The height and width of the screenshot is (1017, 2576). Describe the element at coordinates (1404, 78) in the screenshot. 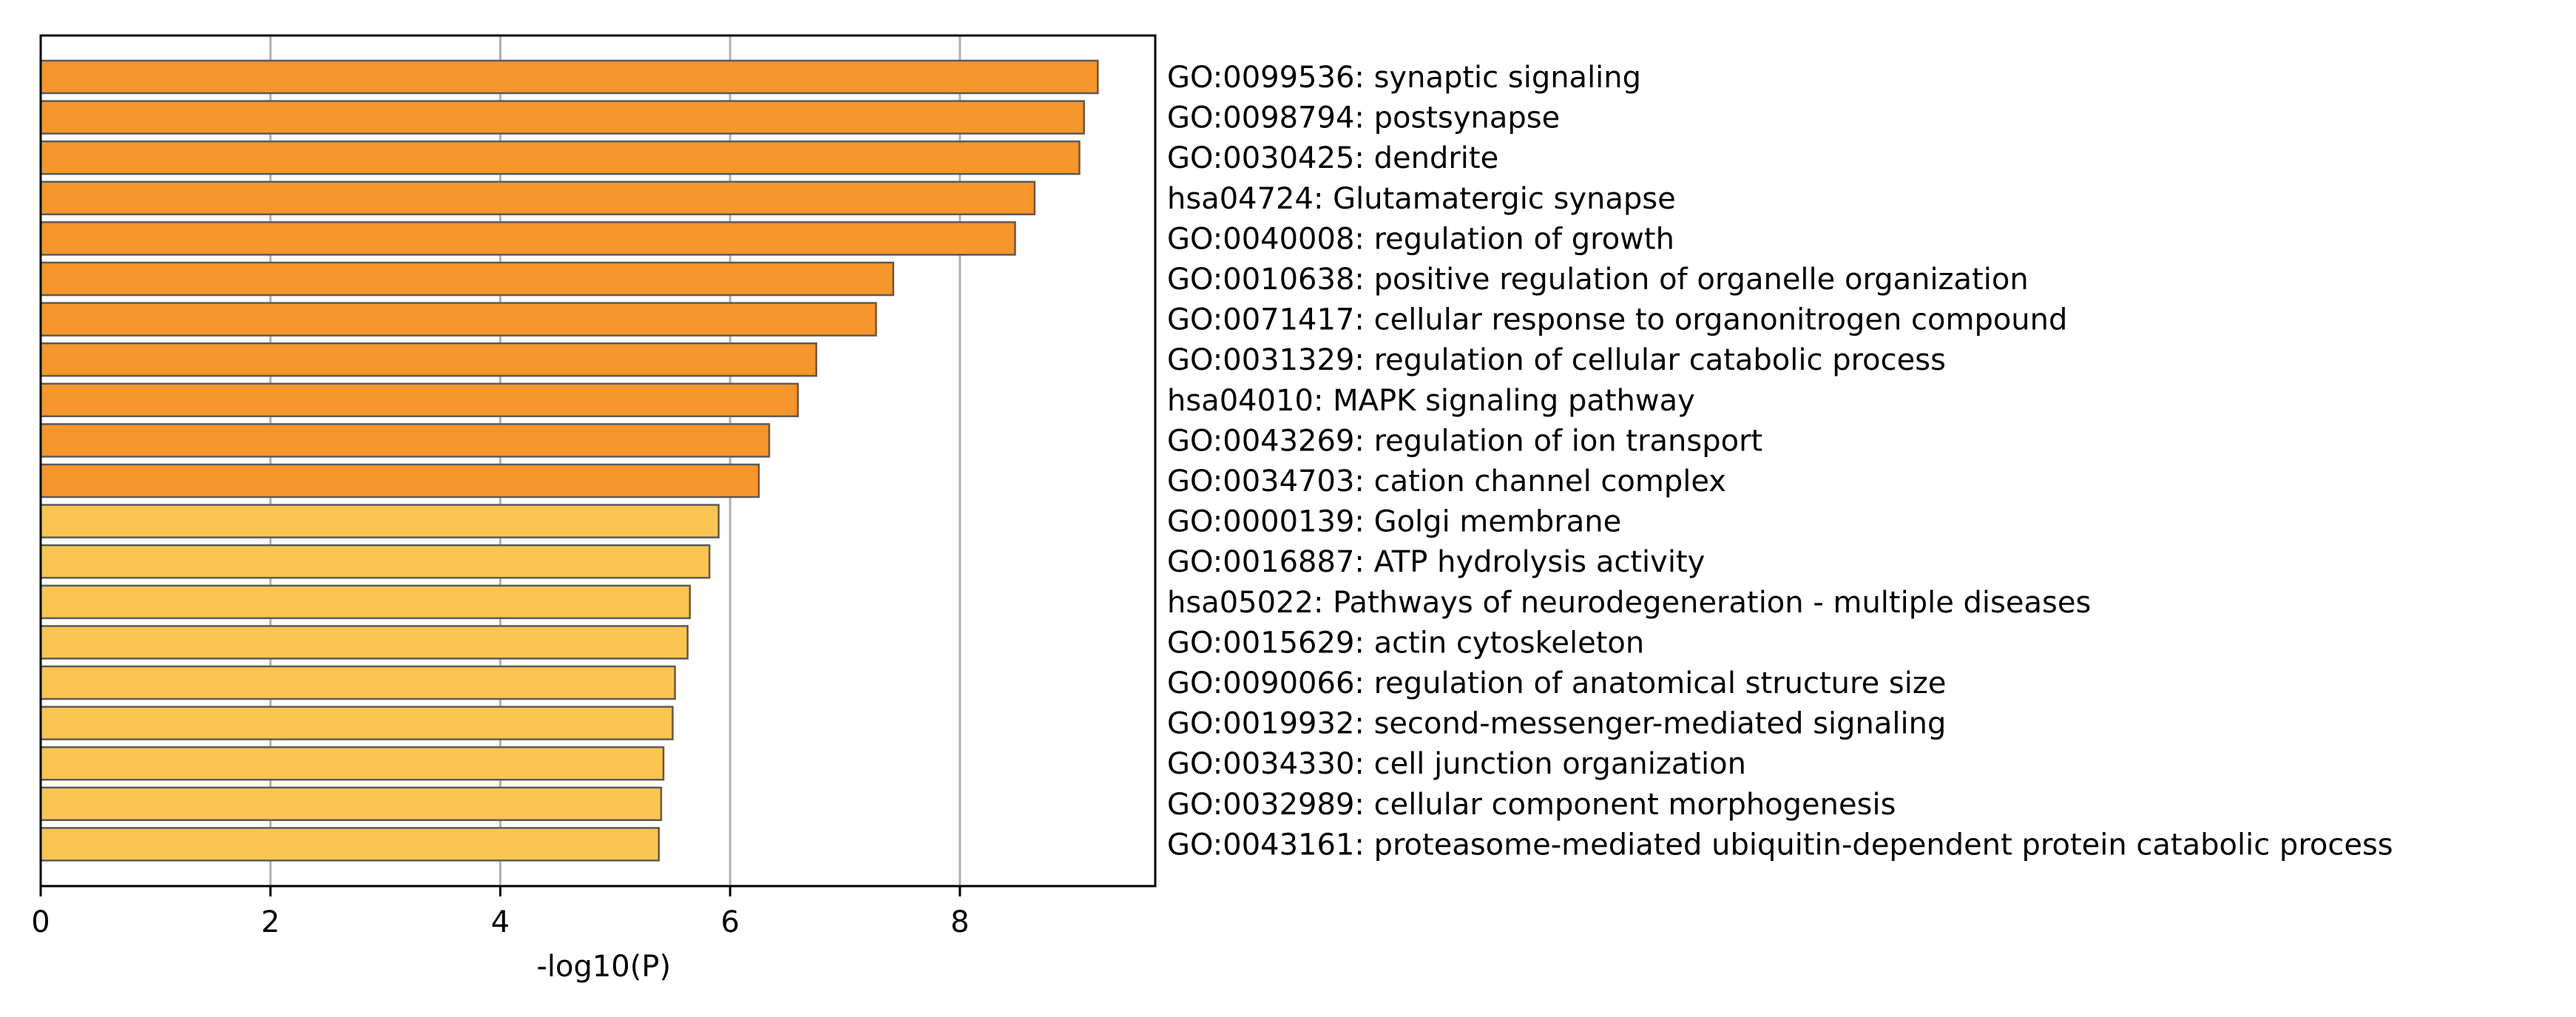

I see `category-label: GO:0099536: synaptic signaling` at that location.